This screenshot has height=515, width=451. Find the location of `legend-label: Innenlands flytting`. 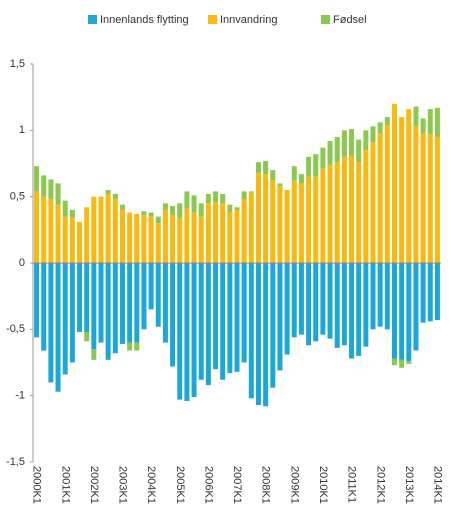

legend-label: Innenlands flytting is located at coordinates (144, 20).